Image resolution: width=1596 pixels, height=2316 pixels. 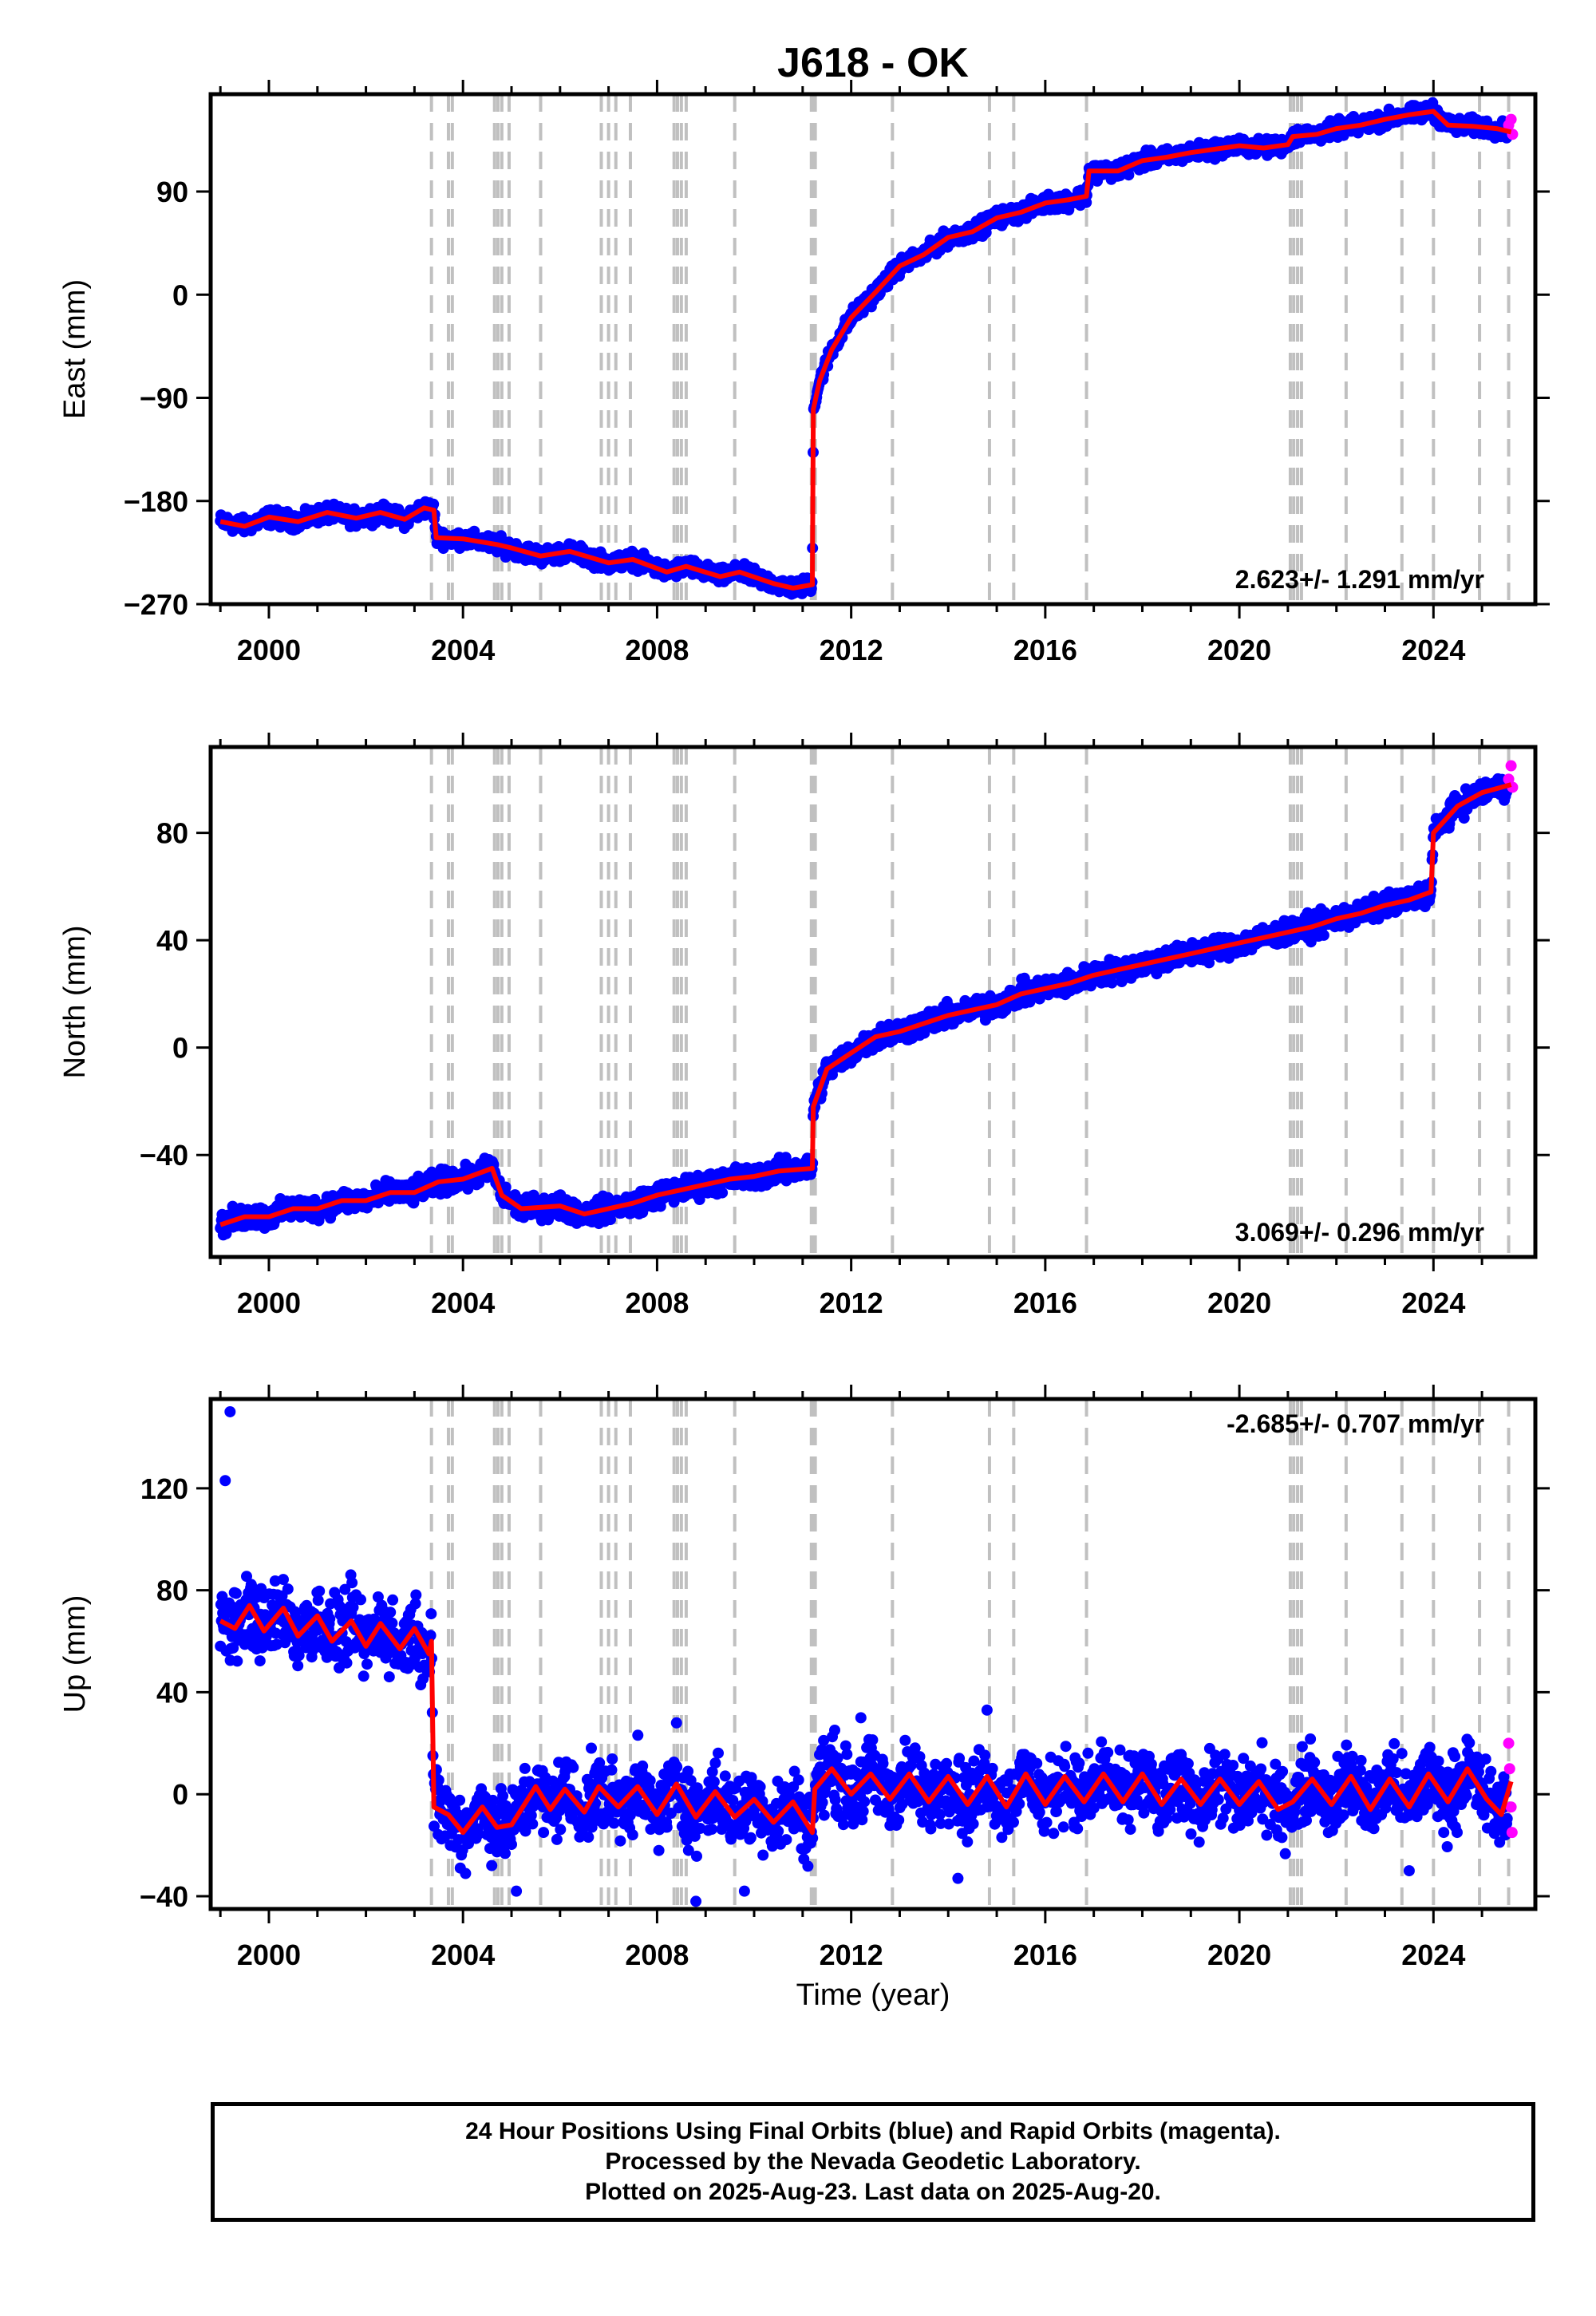 I want to click on y-tick-label: 80, so click(x=172, y=834).